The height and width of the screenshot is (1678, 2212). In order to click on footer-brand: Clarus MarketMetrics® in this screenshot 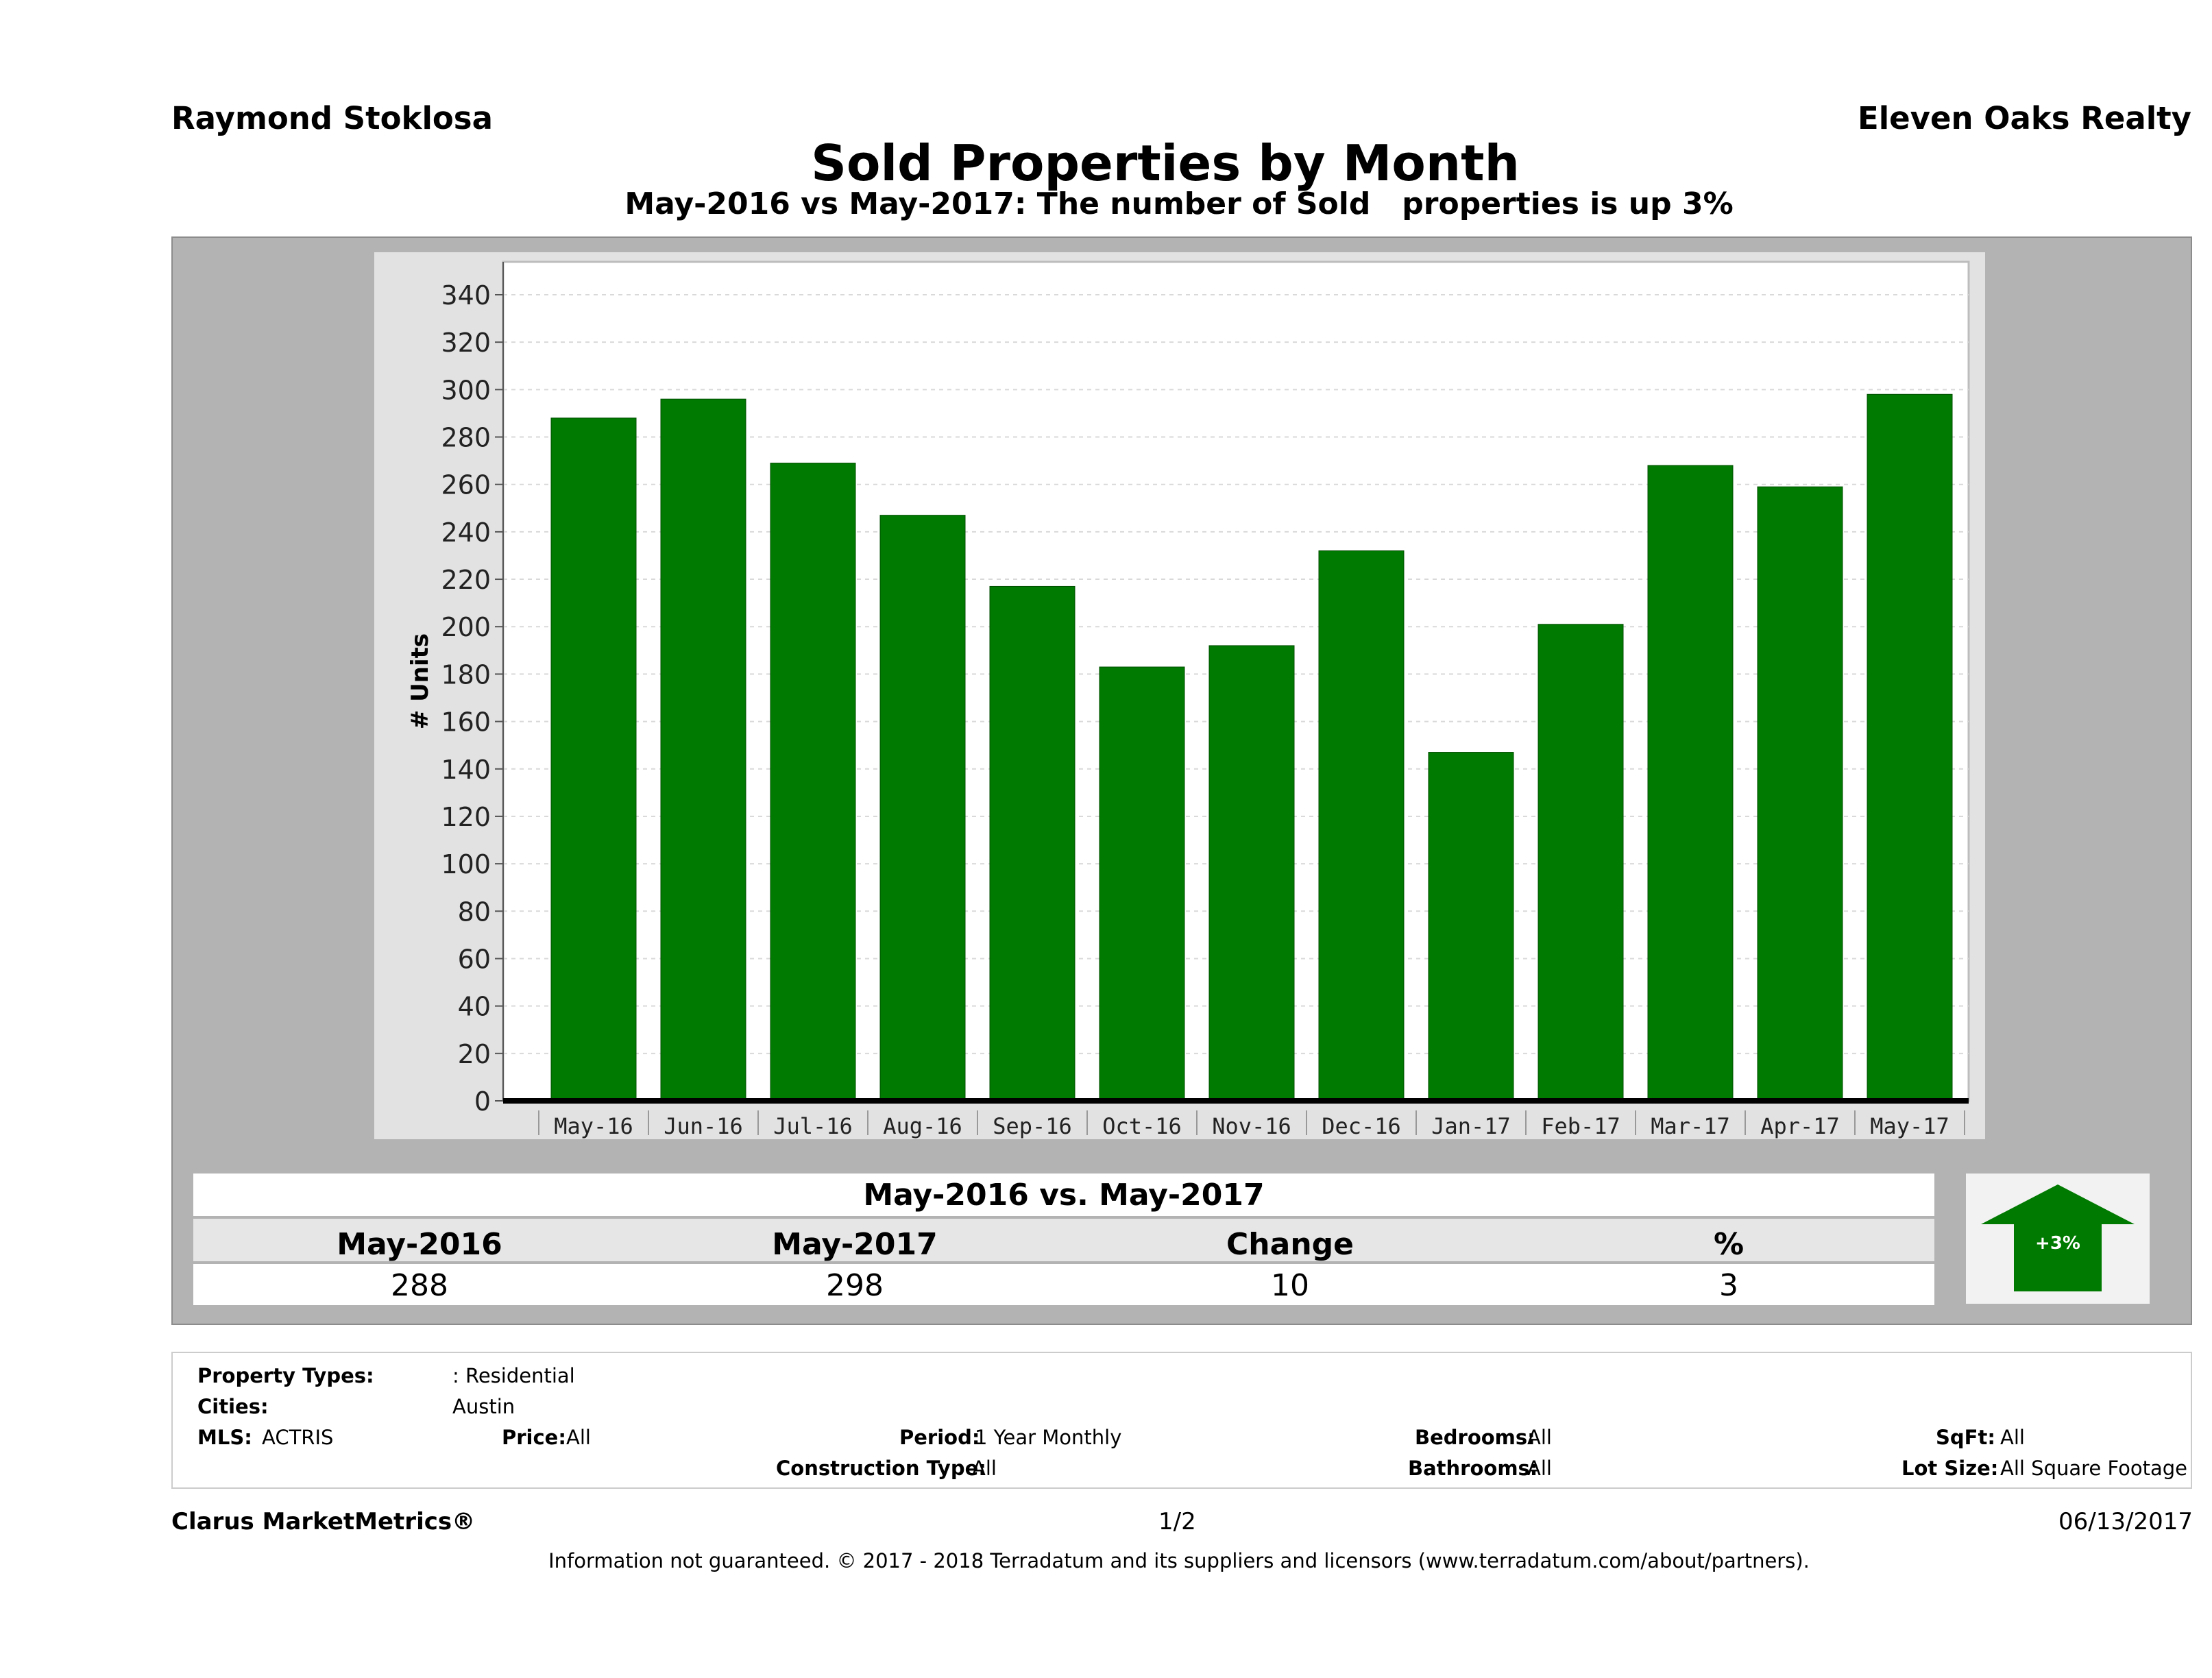, I will do `click(323, 1521)`.